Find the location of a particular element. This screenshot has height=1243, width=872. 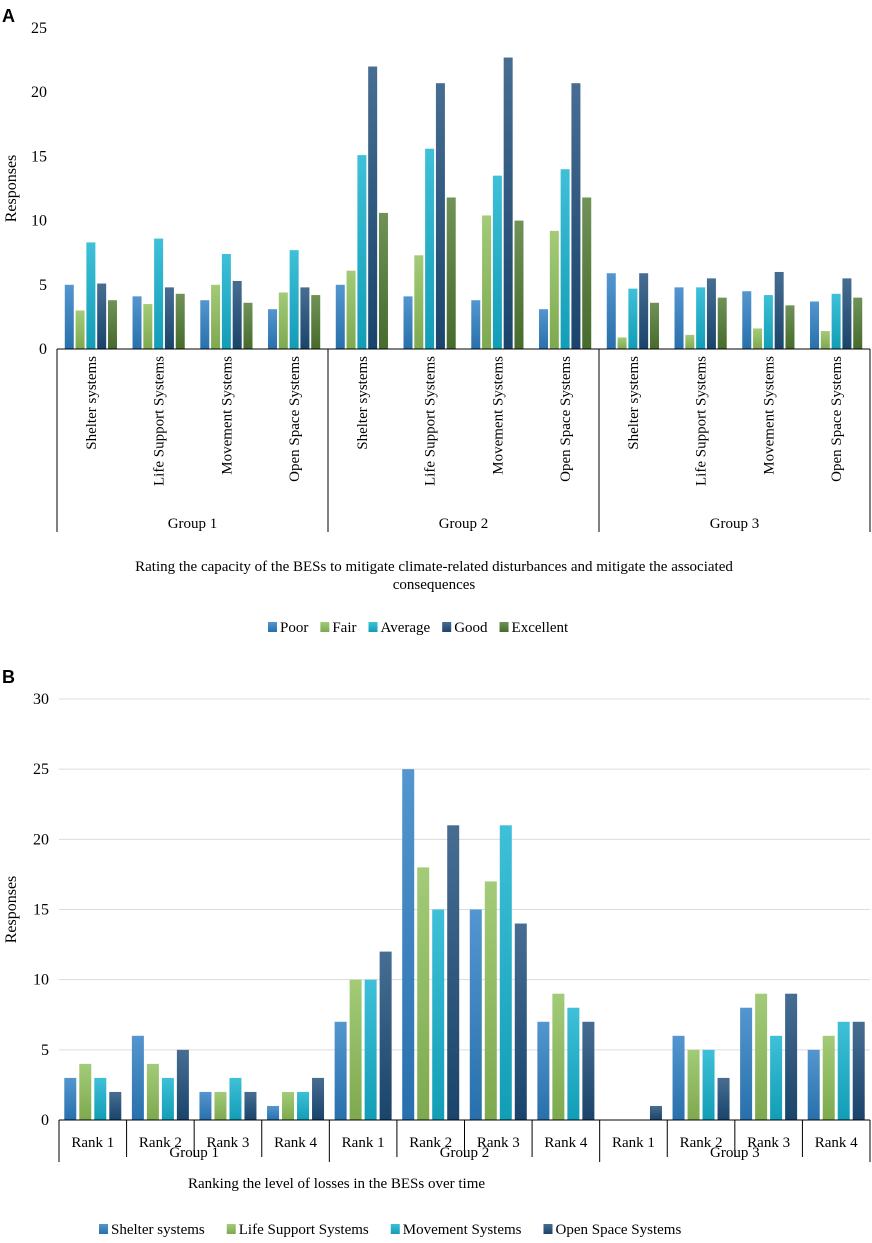

bar-a-group-1-movement-systems-excellent is located at coordinates (248, 325).